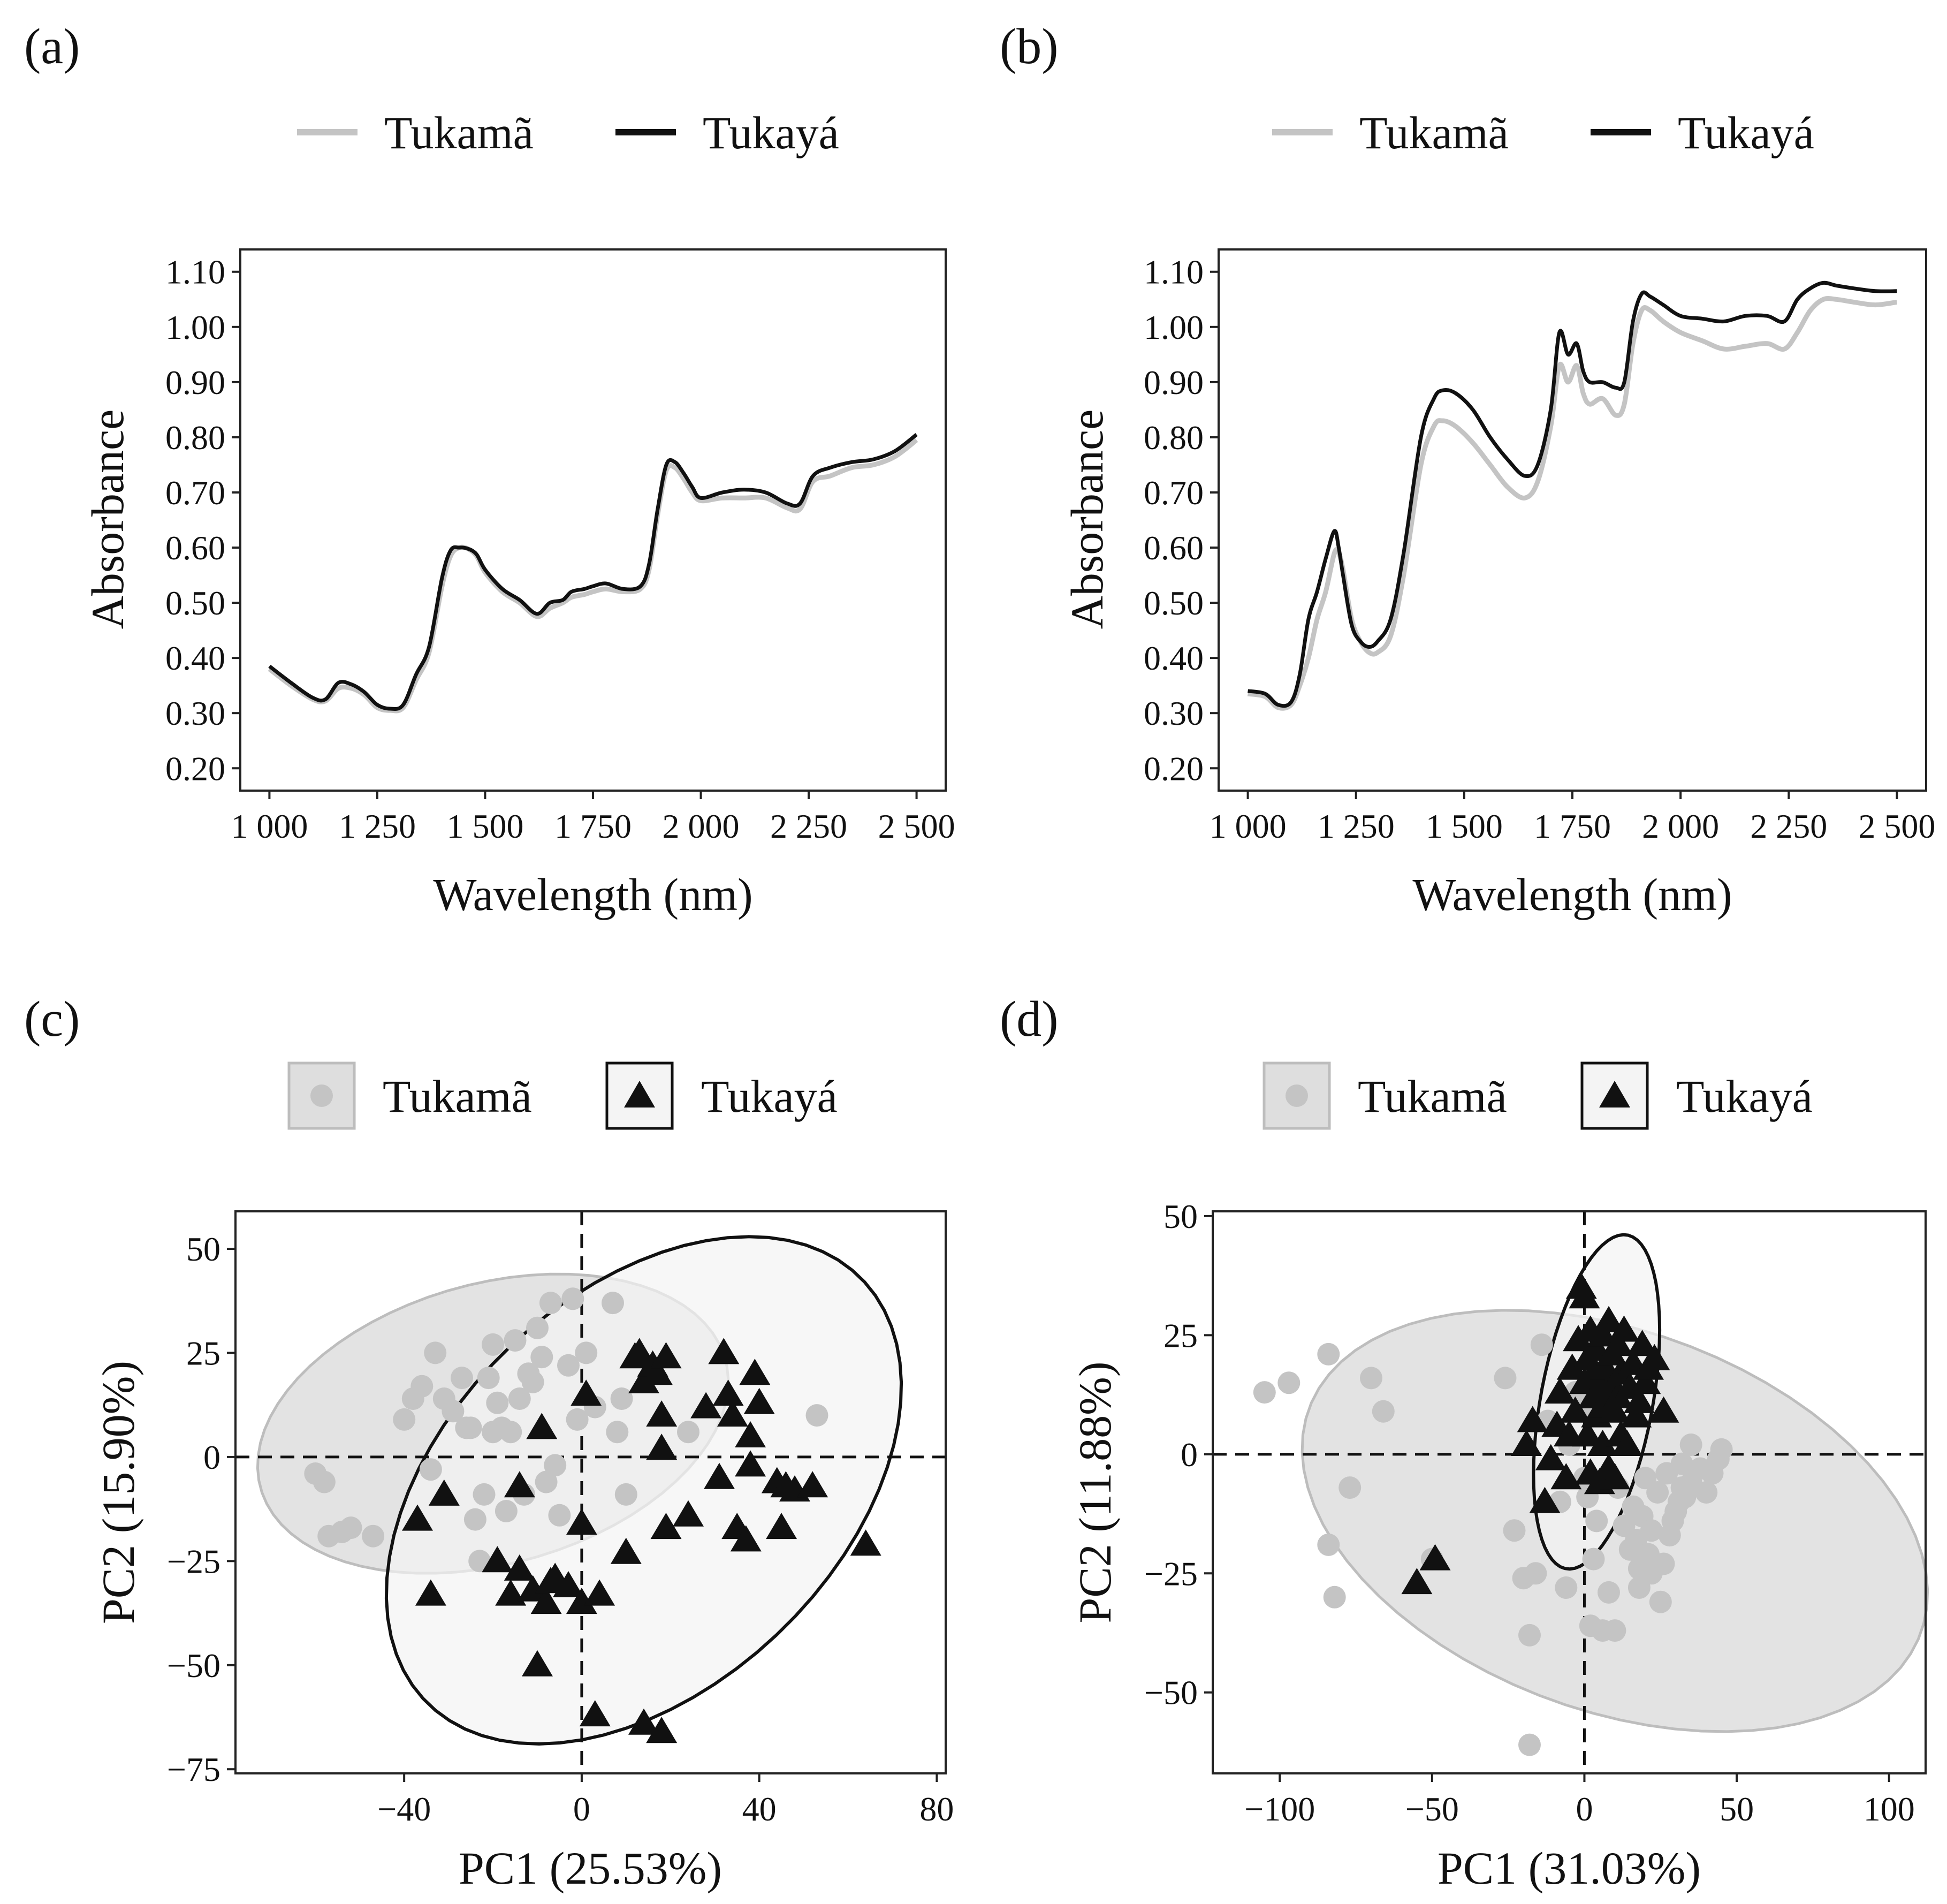  I want to click on x-tick-label-a: 2 250, so click(808, 826).